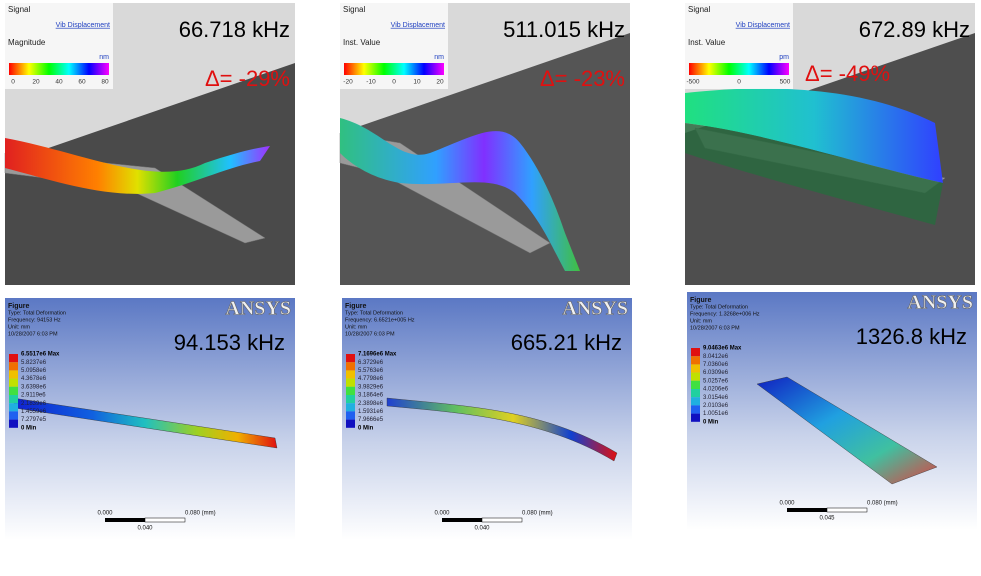 The height and width of the screenshot is (576, 981). I want to click on legend-label: 1.0051e6, so click(716, 414).